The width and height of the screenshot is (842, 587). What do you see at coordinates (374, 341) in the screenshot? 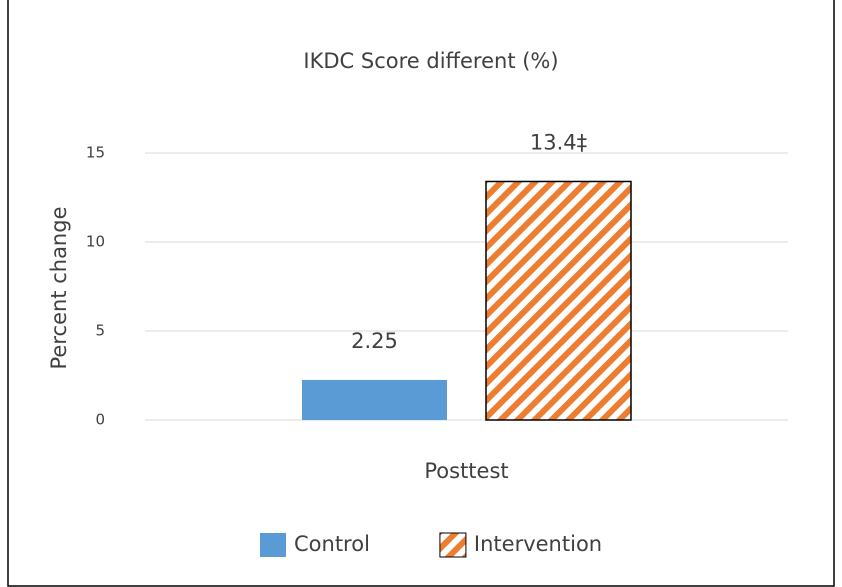
I see `data-label: 2.25` at bounding box center [374, 341].